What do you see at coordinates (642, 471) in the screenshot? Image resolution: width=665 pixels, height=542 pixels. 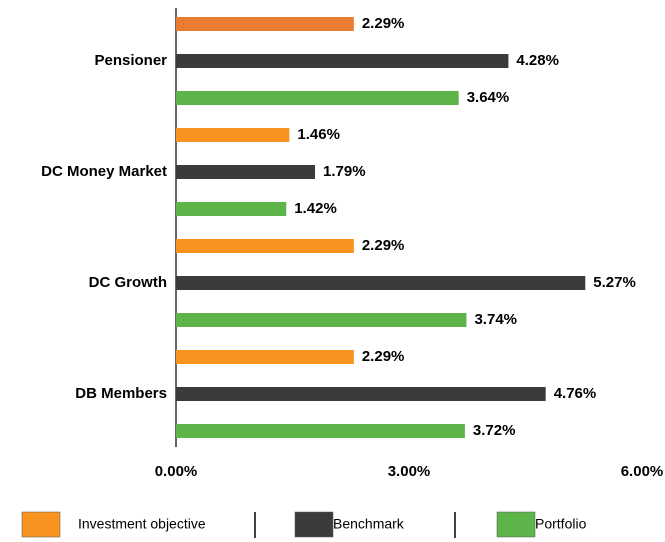 I see `x-tick-label: 6.00%` at bounding box center [642, 471].